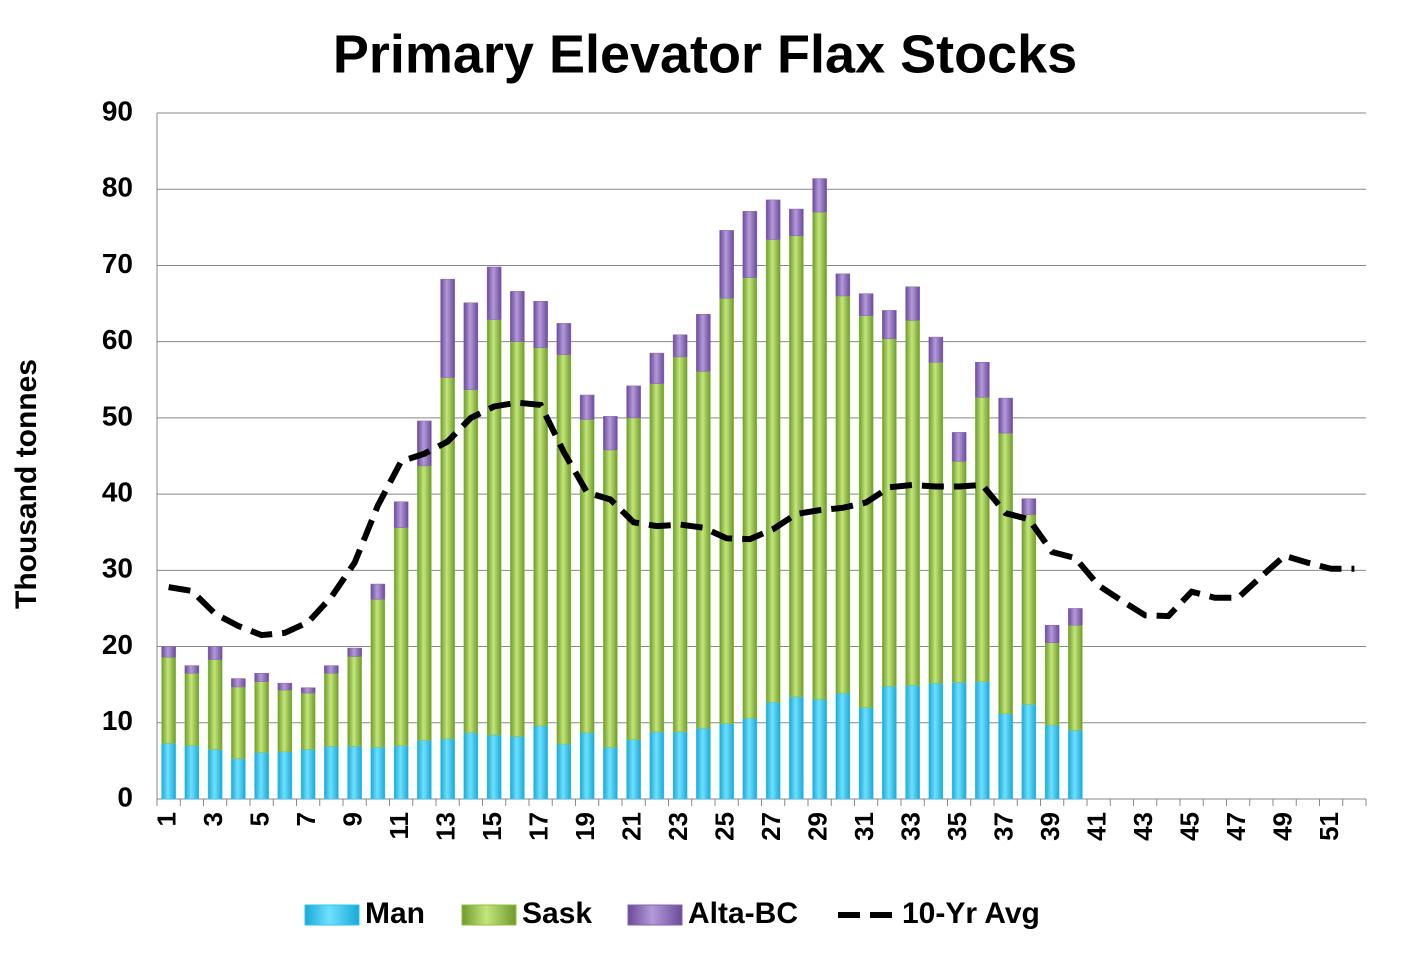 The width and height of the screenshot is (1408, 957). What do you see at coordinates (911, 826) in the screenshot?
I see `x-tick-label: 33` at bounding box center [911, 826].